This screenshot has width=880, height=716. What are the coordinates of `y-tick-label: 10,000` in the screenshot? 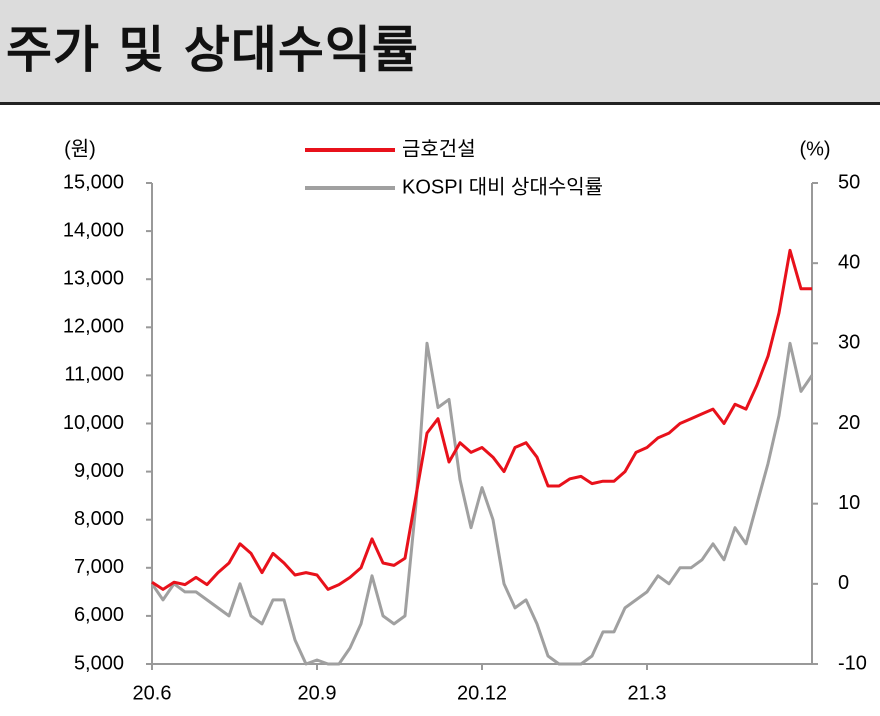 It's located at (93, 423).